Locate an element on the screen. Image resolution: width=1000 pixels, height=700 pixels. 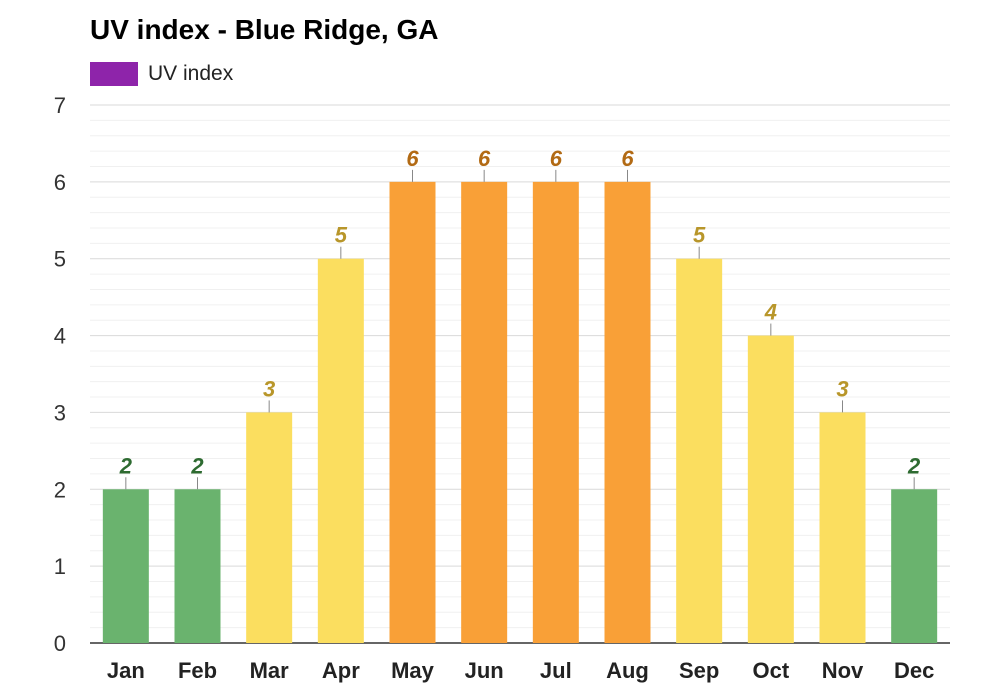
chart-title: UV index - Blue Ridge, GA is located at coordinates (264, 29).